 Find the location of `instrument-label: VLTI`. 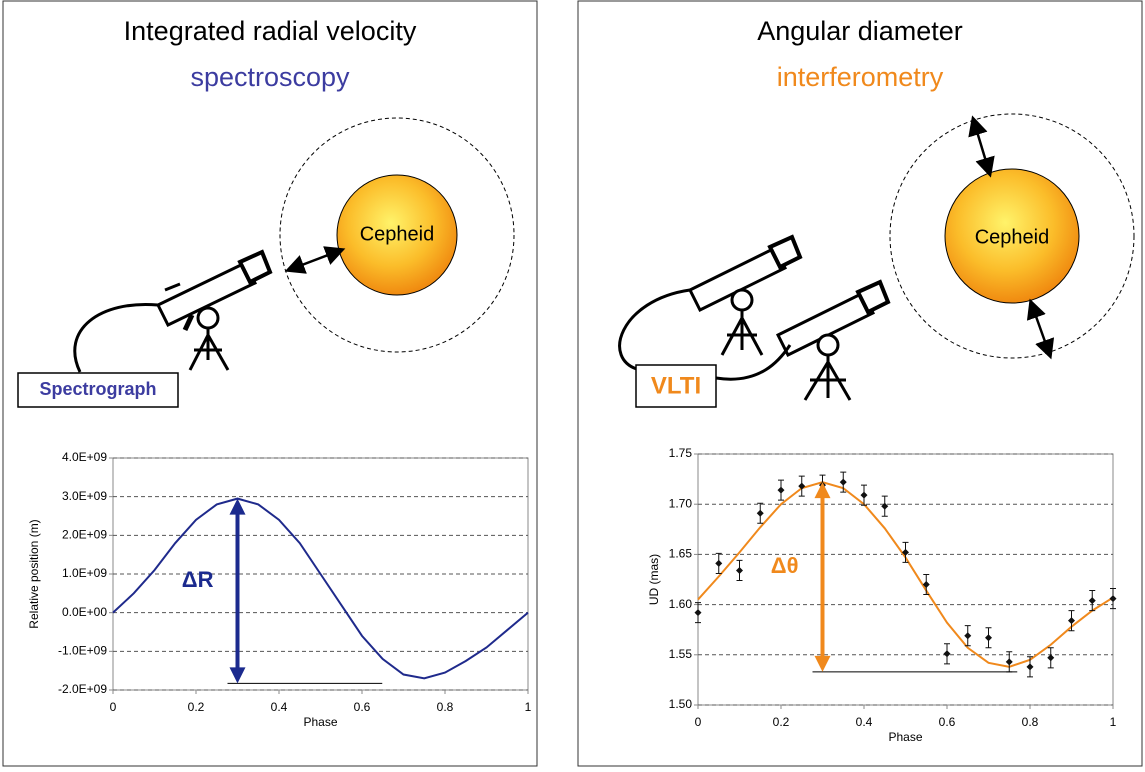

instrument-label: VLTI is located at coordinates (676, 385).